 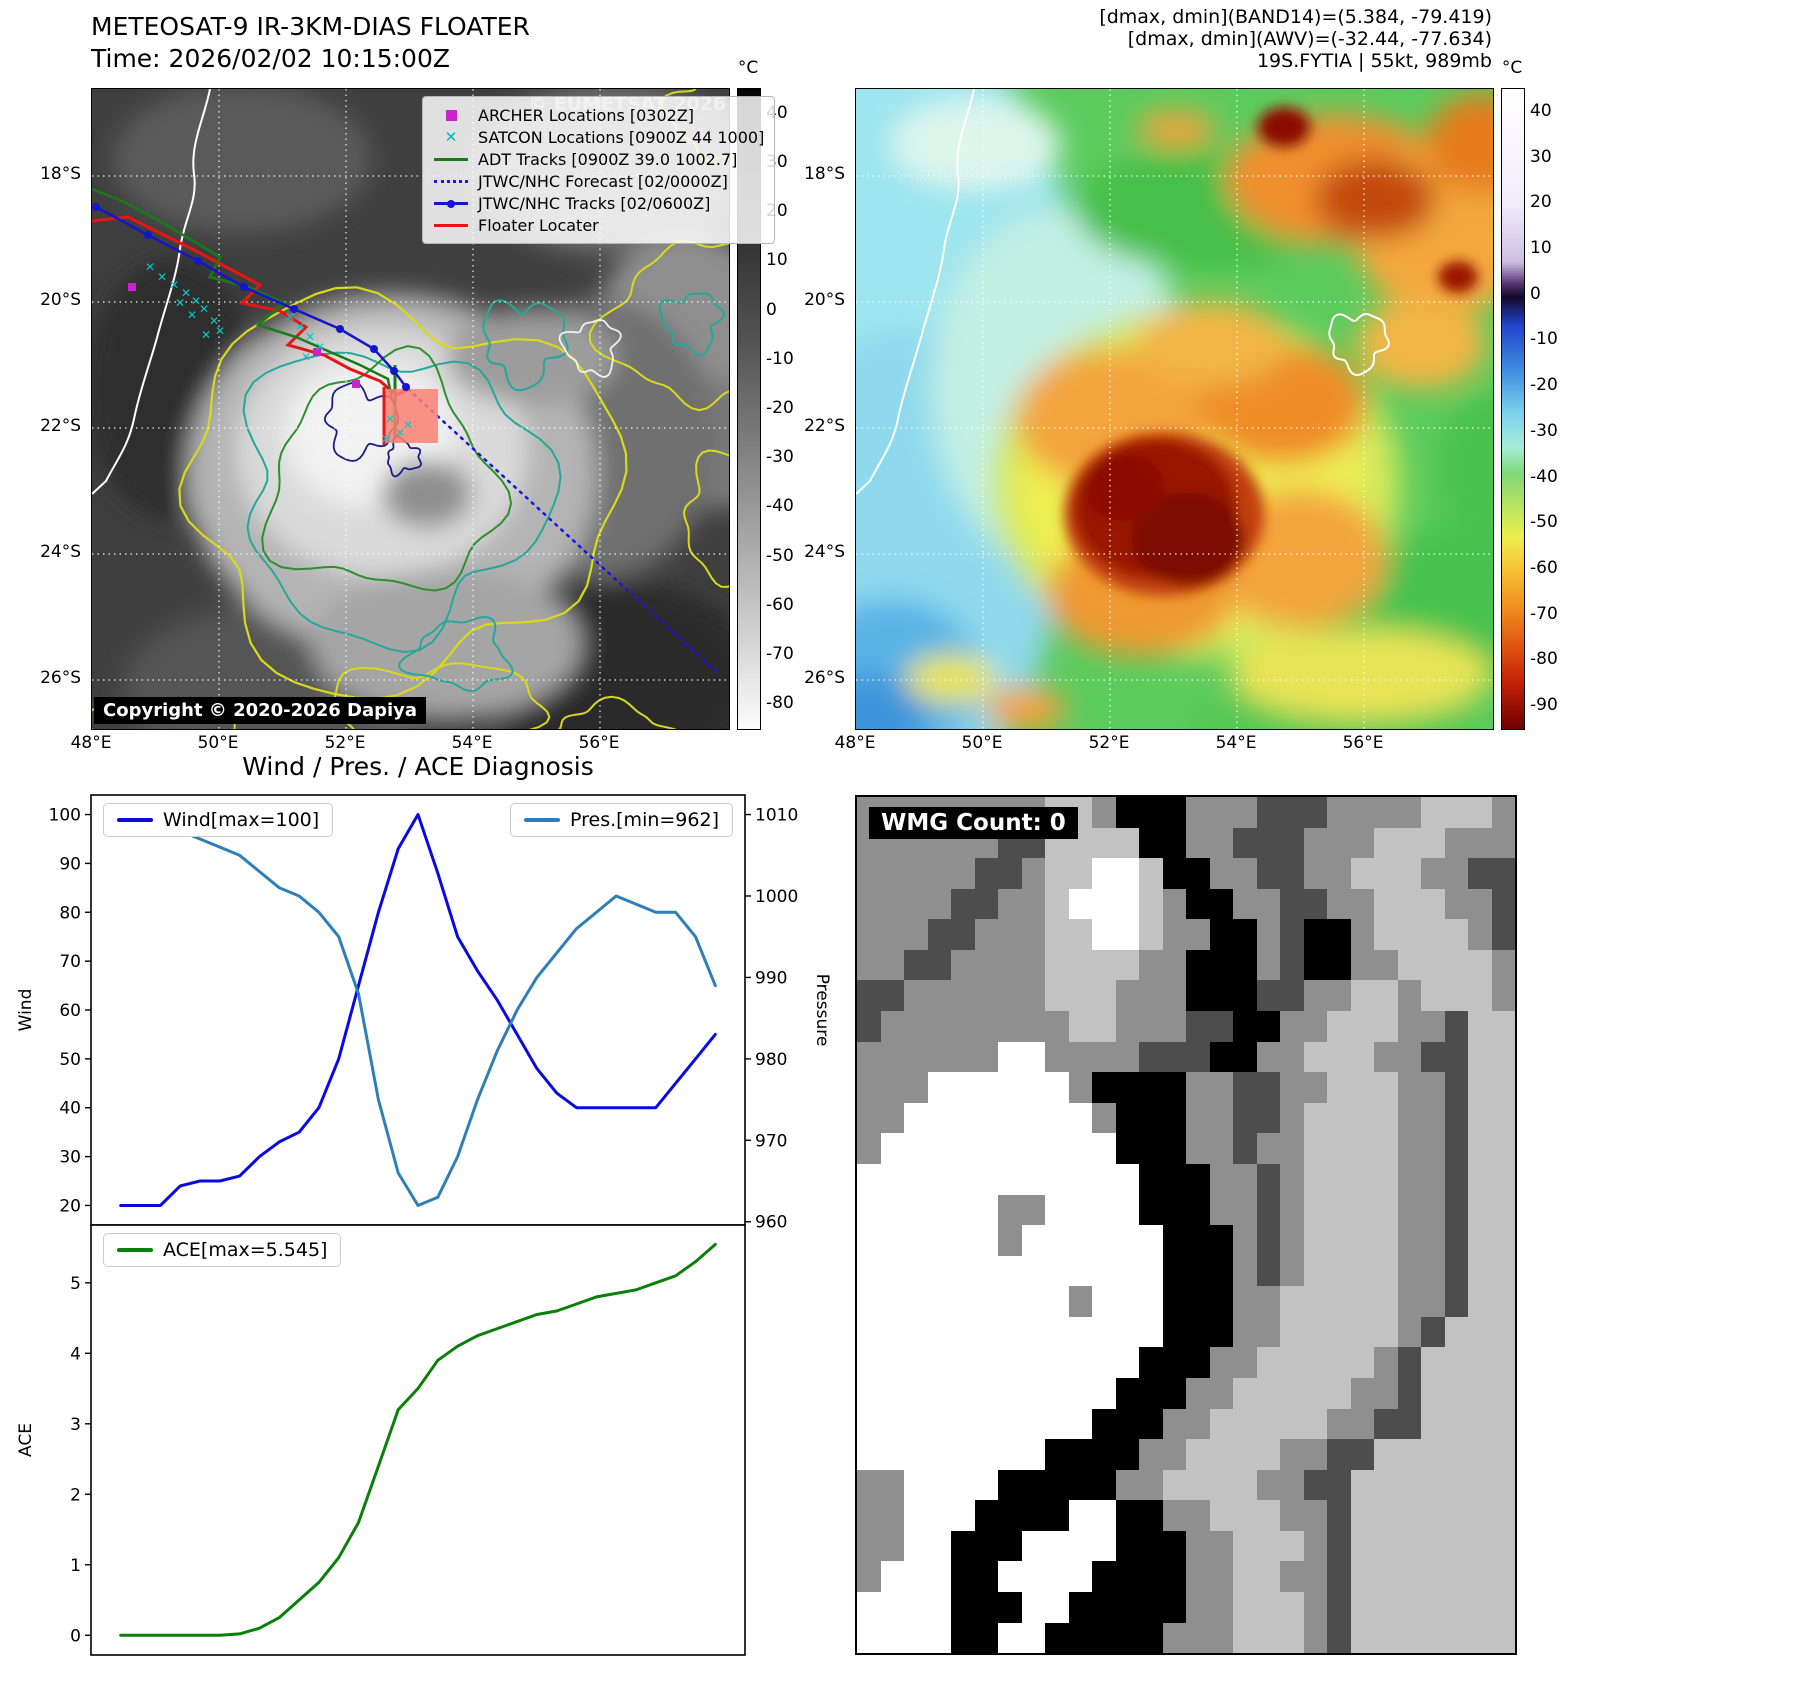 What do you see at coordinates (824, 300) in the screenshot?
I see `awv-lat-ticklabel: 20°S` at bounding box center [824, 300].